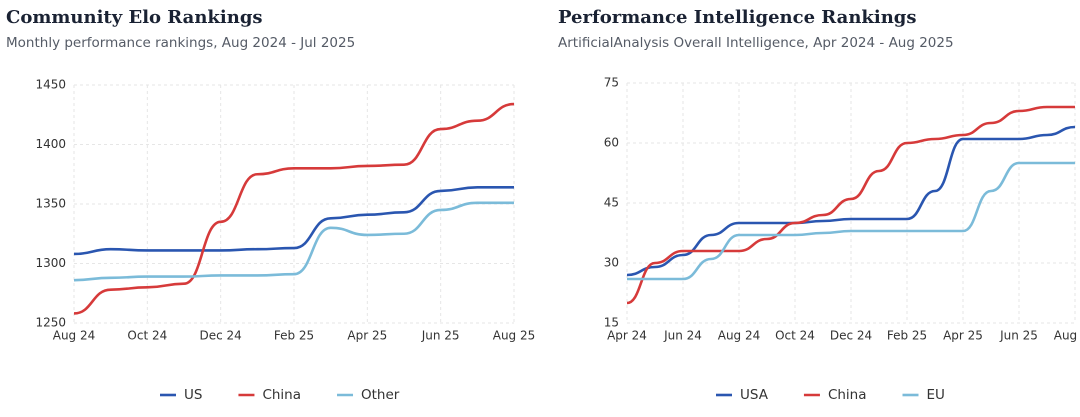 The height and width of the screenshot is (417, 1080). Describe the element at coordinates (193, 395) in the screenshot. I see `legend-label: US` at that location.